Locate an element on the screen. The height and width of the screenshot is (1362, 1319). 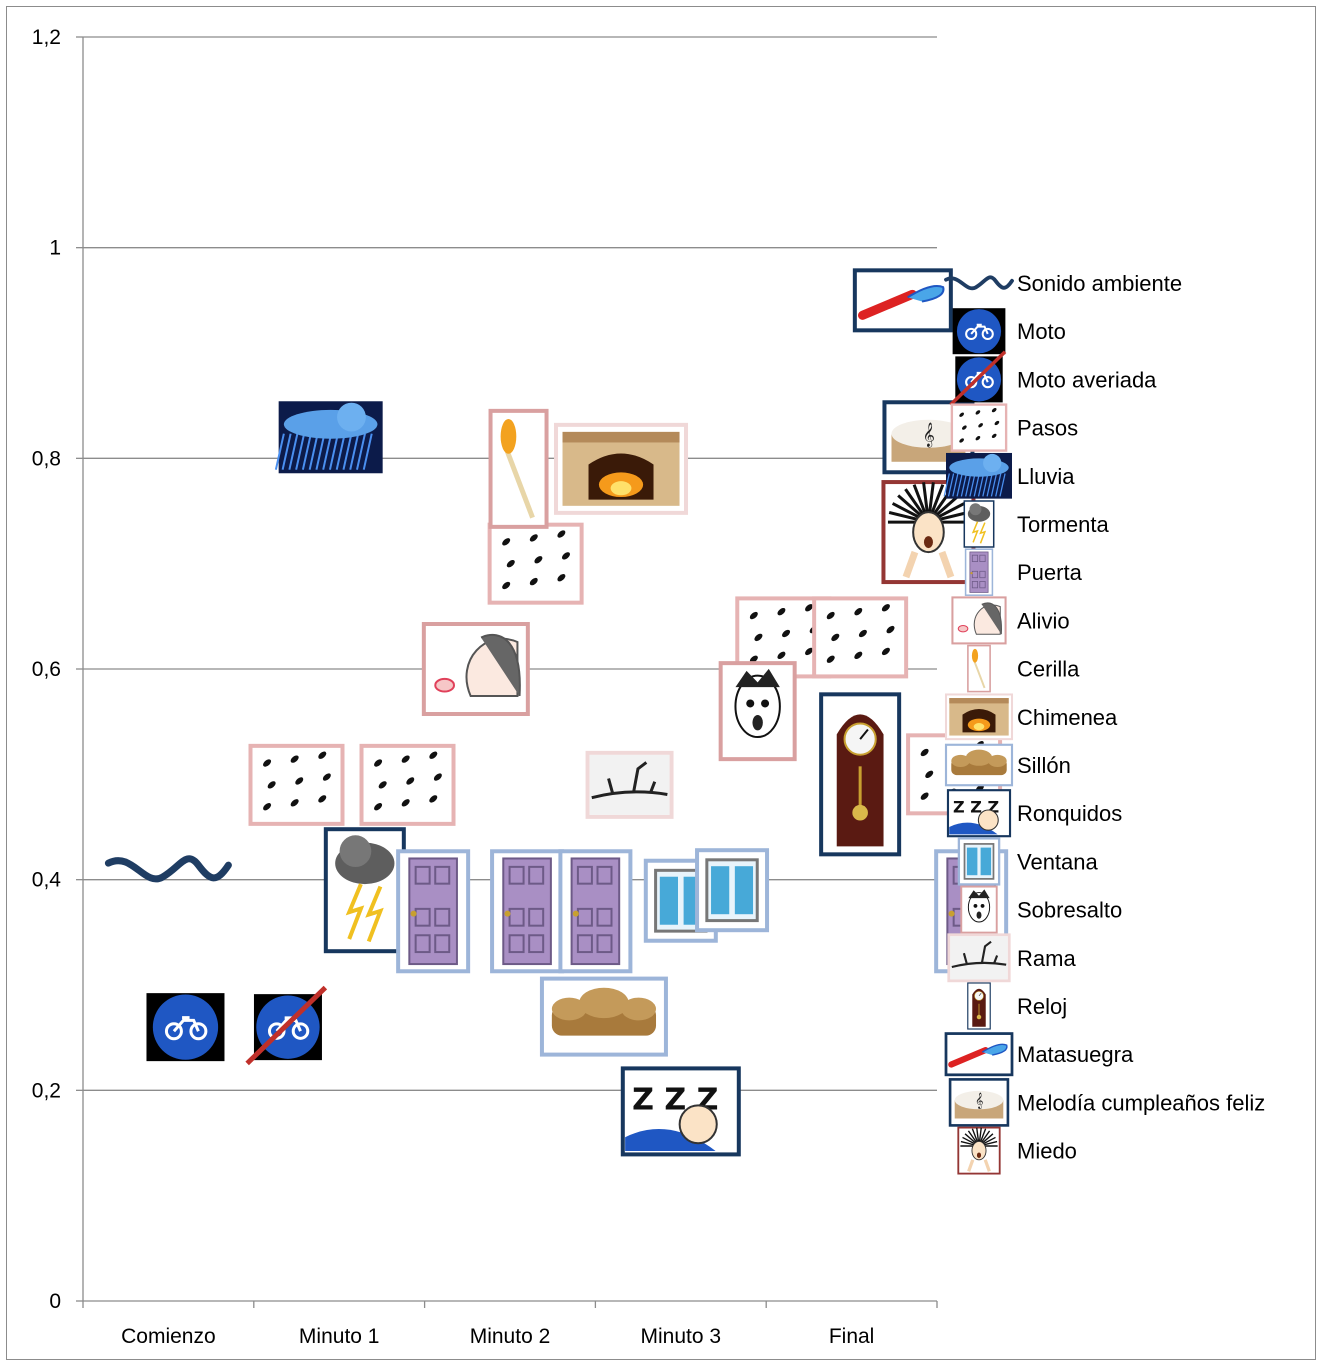
branch-bg is located at coordinates (629, 784).